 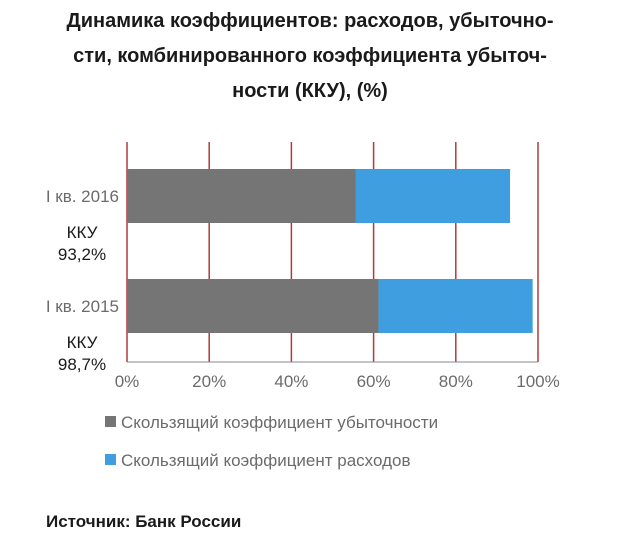 What do you see at coordinates (265, 460) in the screenshot?
I see `legend-label: Скользящий коэффициент расходов` at bounding box center [265, 460].